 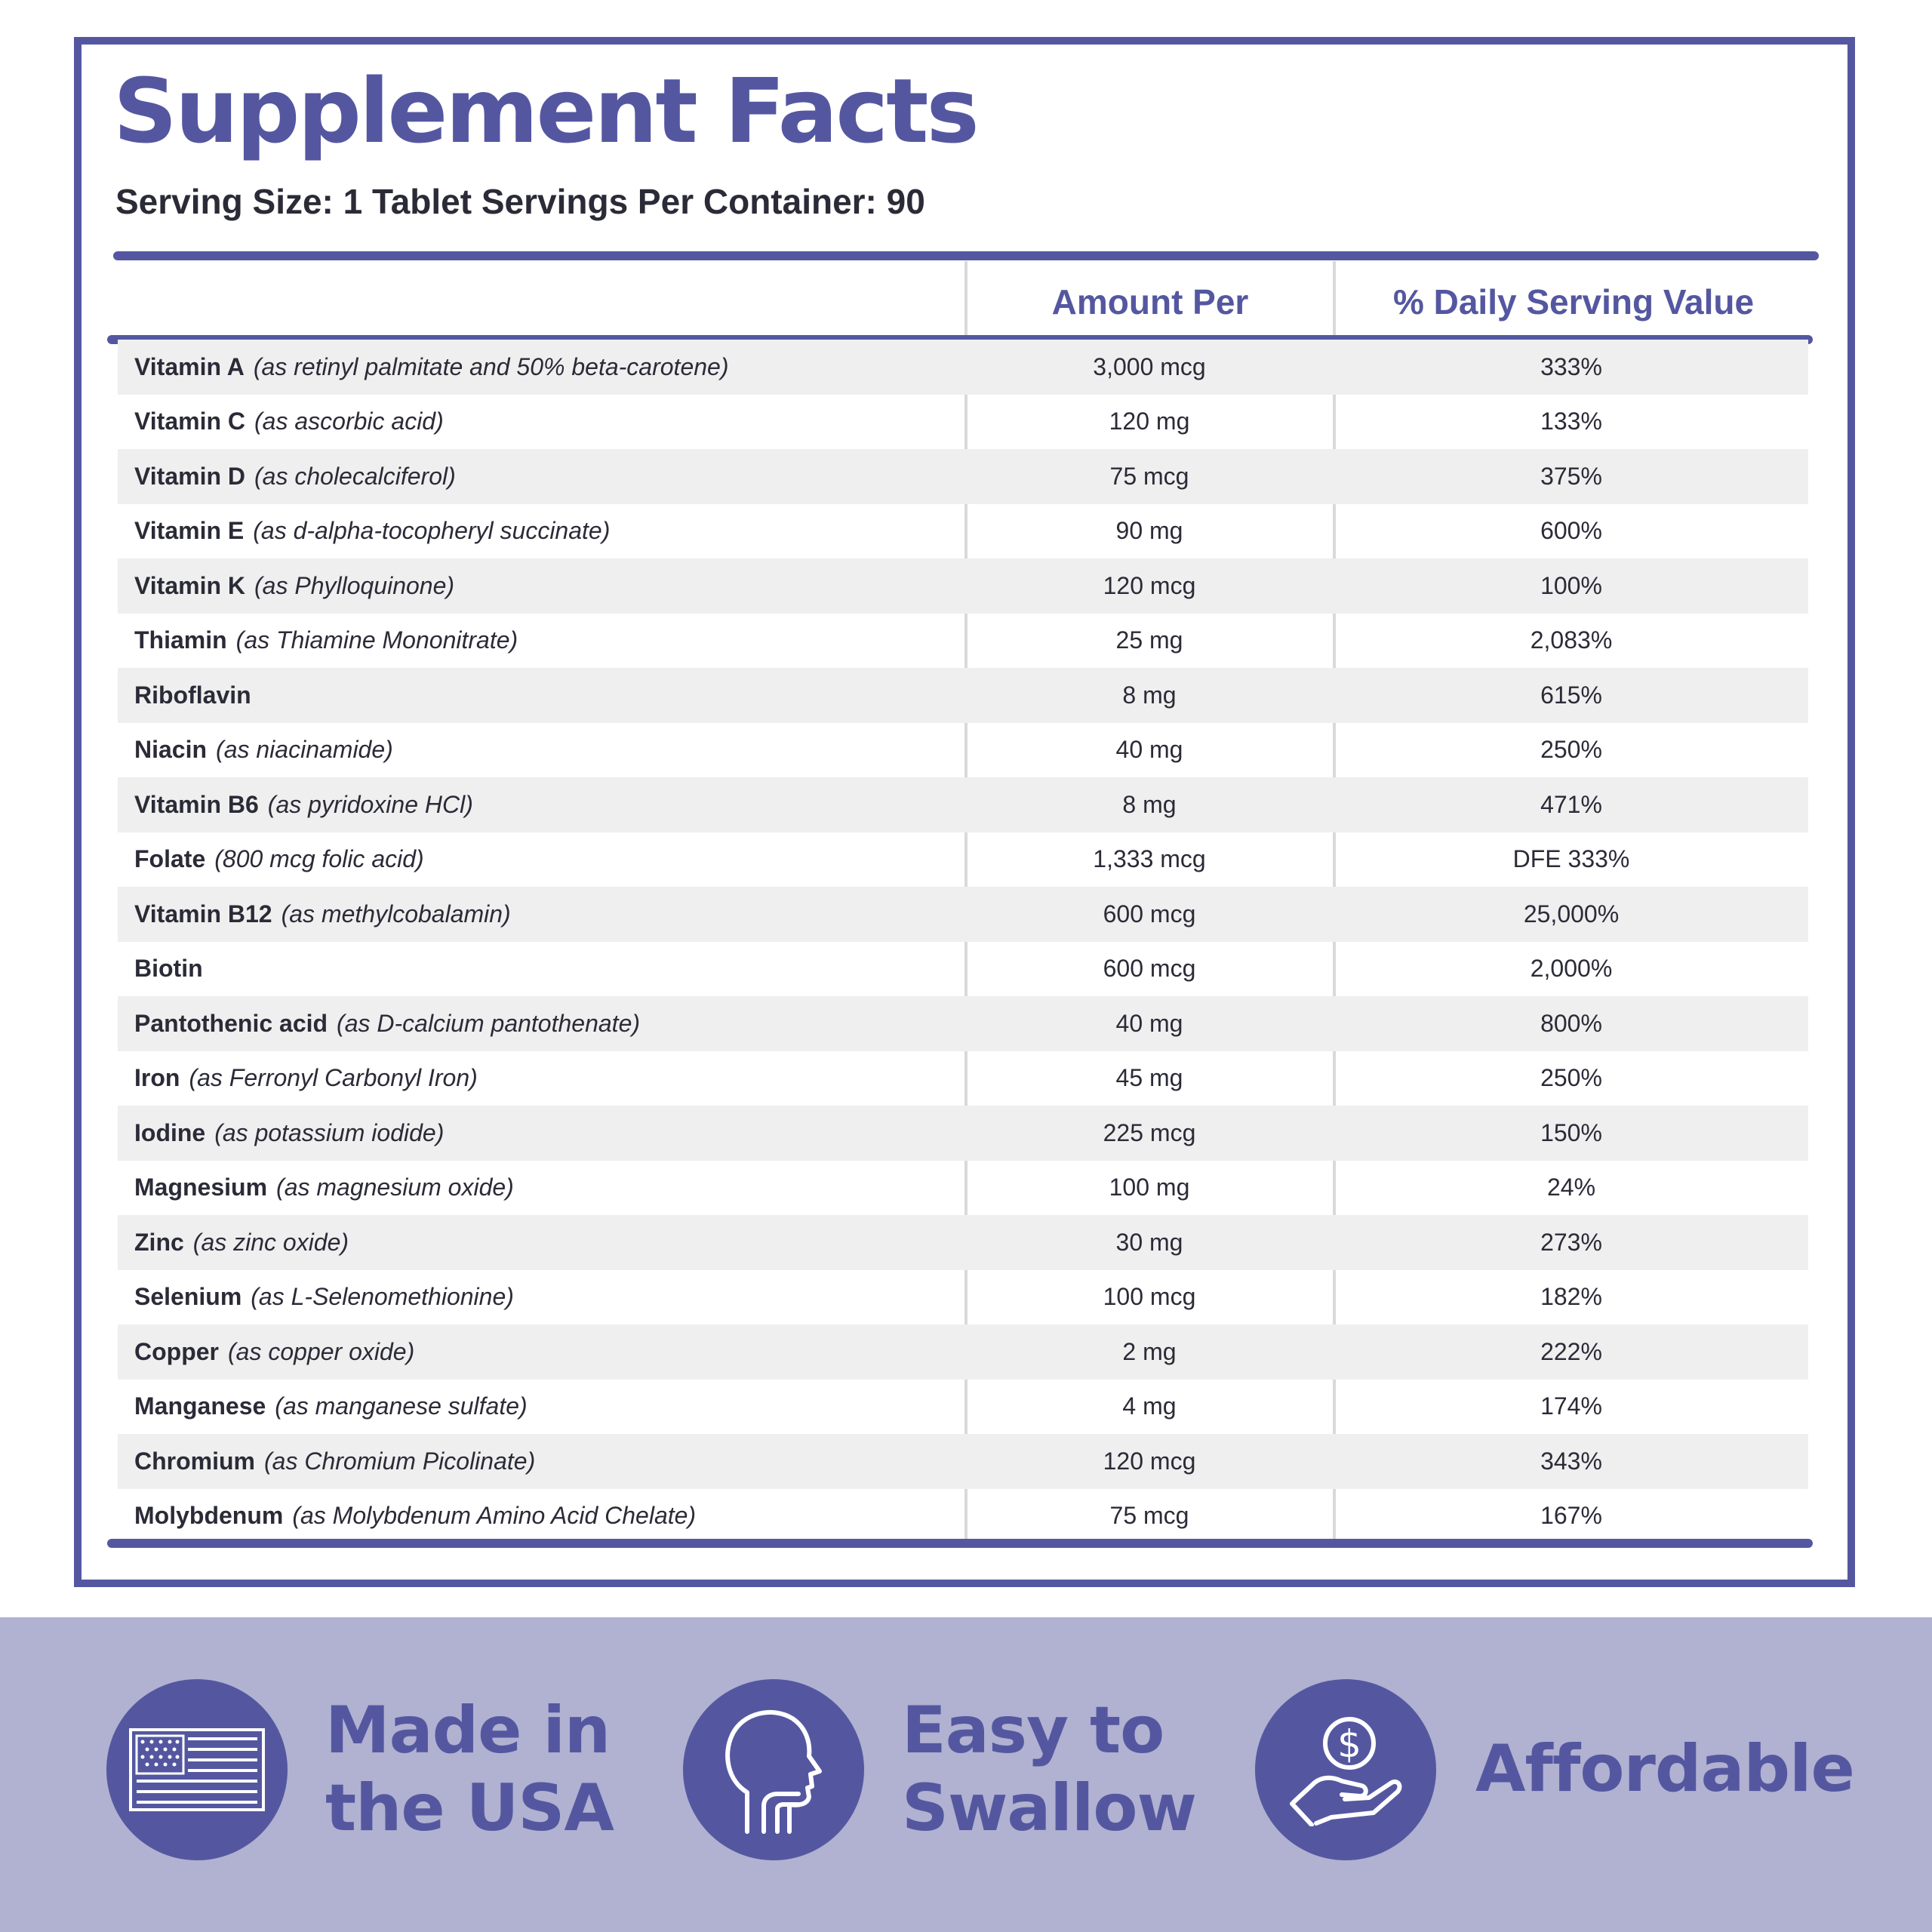 I want to click on nutrient-name: Selenium, so click(x=188, y=1297).